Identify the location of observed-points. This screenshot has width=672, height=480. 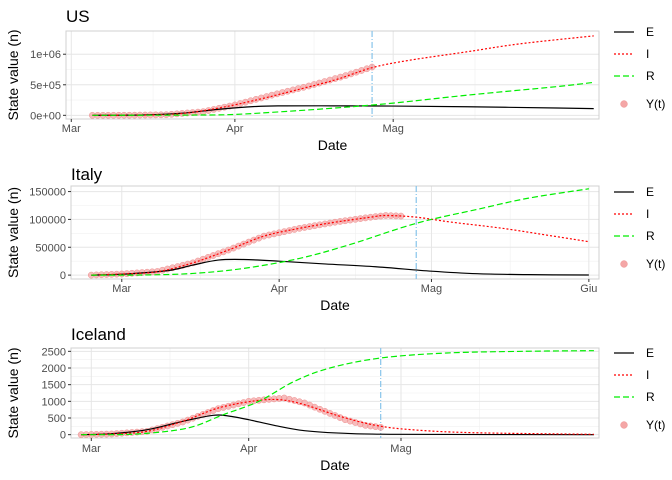
(232, 91).